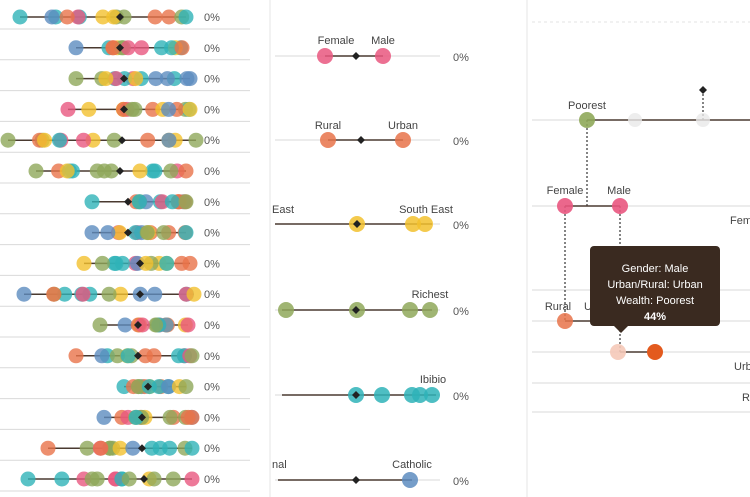  I want to click on tooltip-arrow, so click(621, 329).